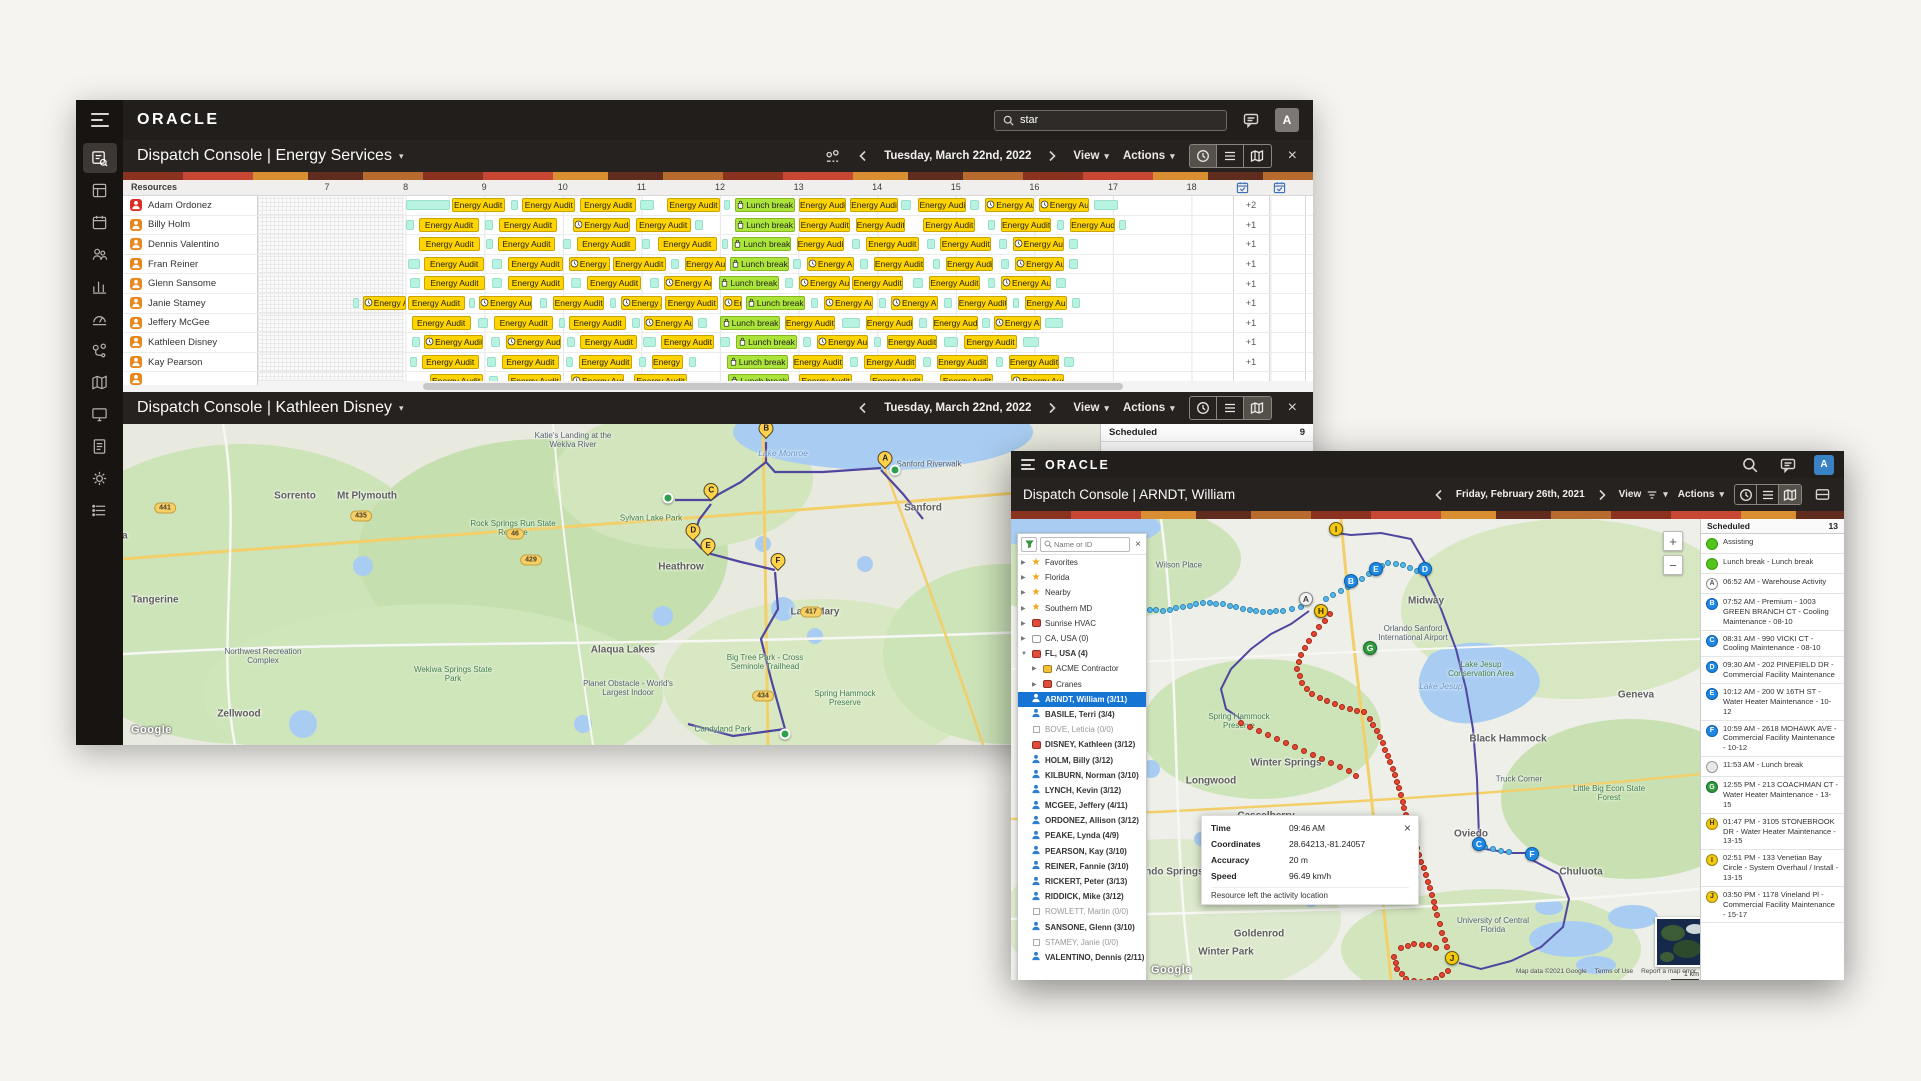  I want to click on tree-item: ▶ CA, USA (0), so click(1082, 638).